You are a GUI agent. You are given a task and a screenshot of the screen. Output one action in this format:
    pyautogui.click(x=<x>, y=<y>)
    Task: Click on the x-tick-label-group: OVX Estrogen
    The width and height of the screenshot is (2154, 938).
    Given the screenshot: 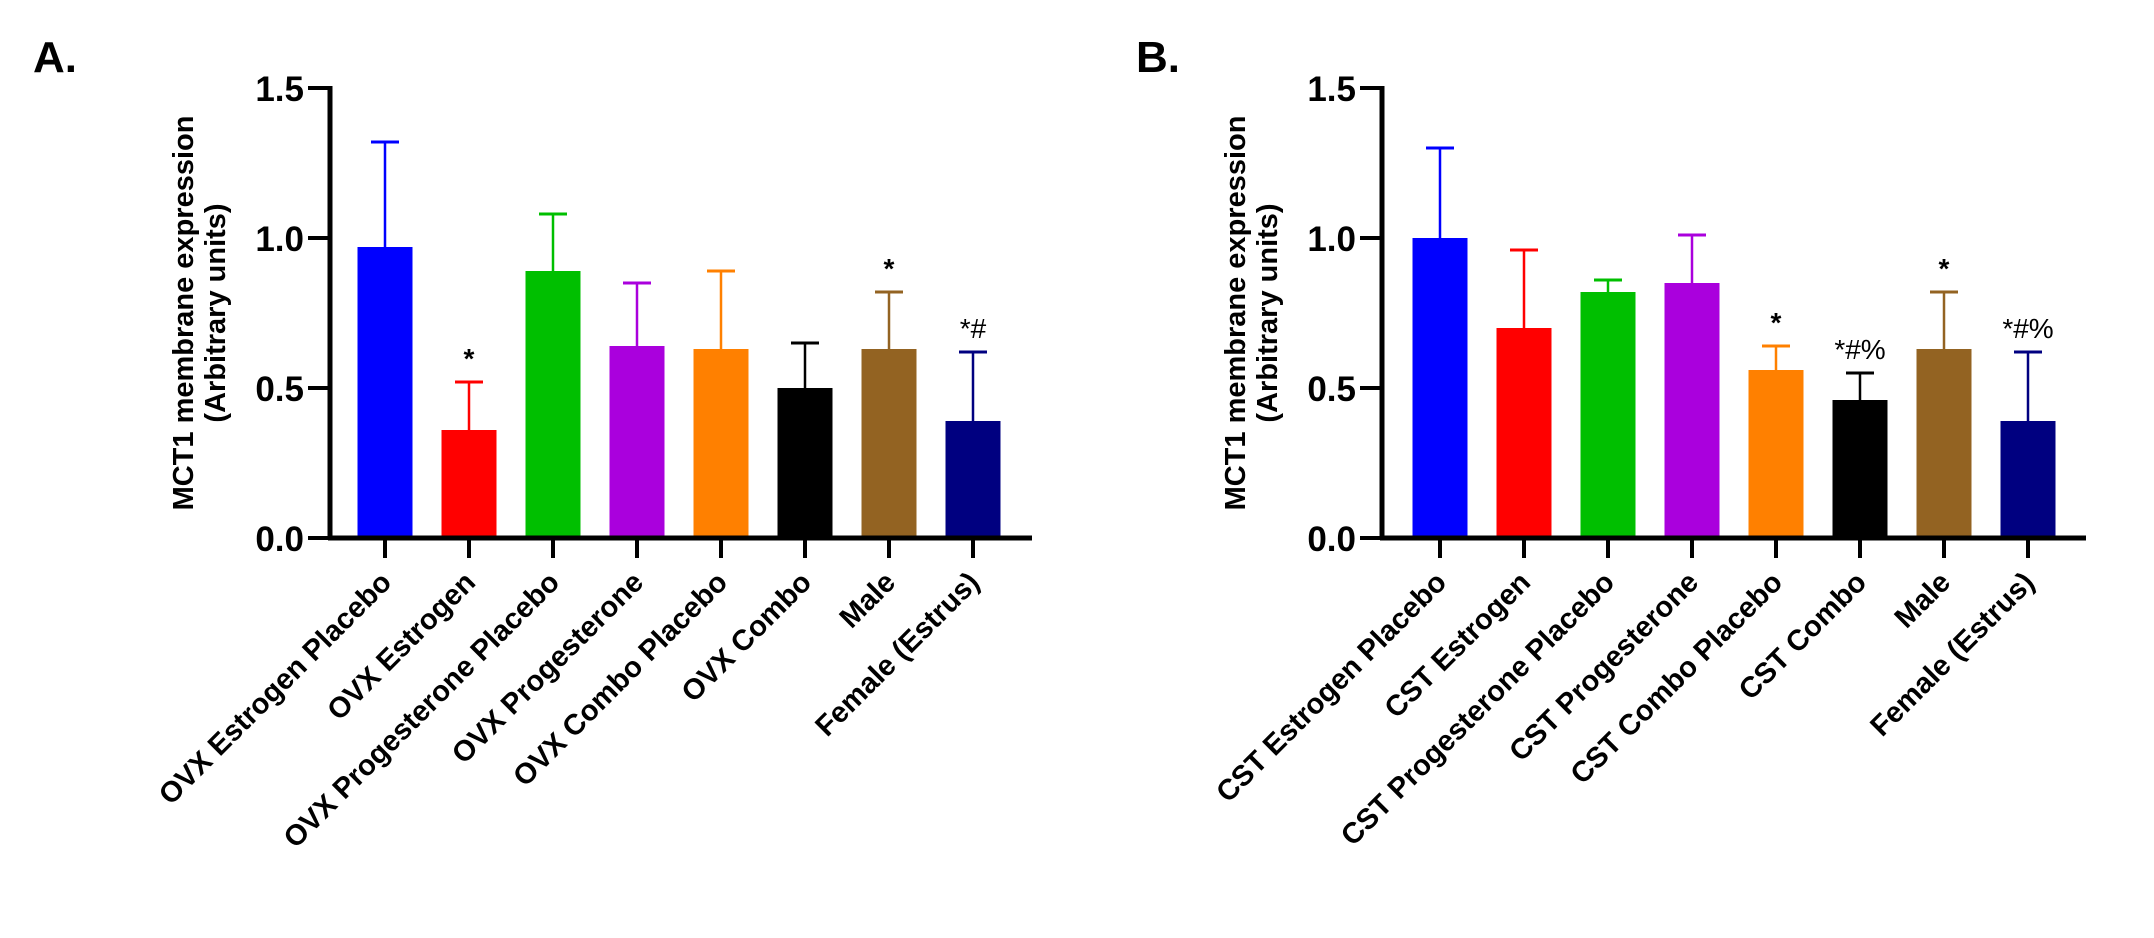 What is the action you would take?
    pyautogui.click(x=401, y=646)
    